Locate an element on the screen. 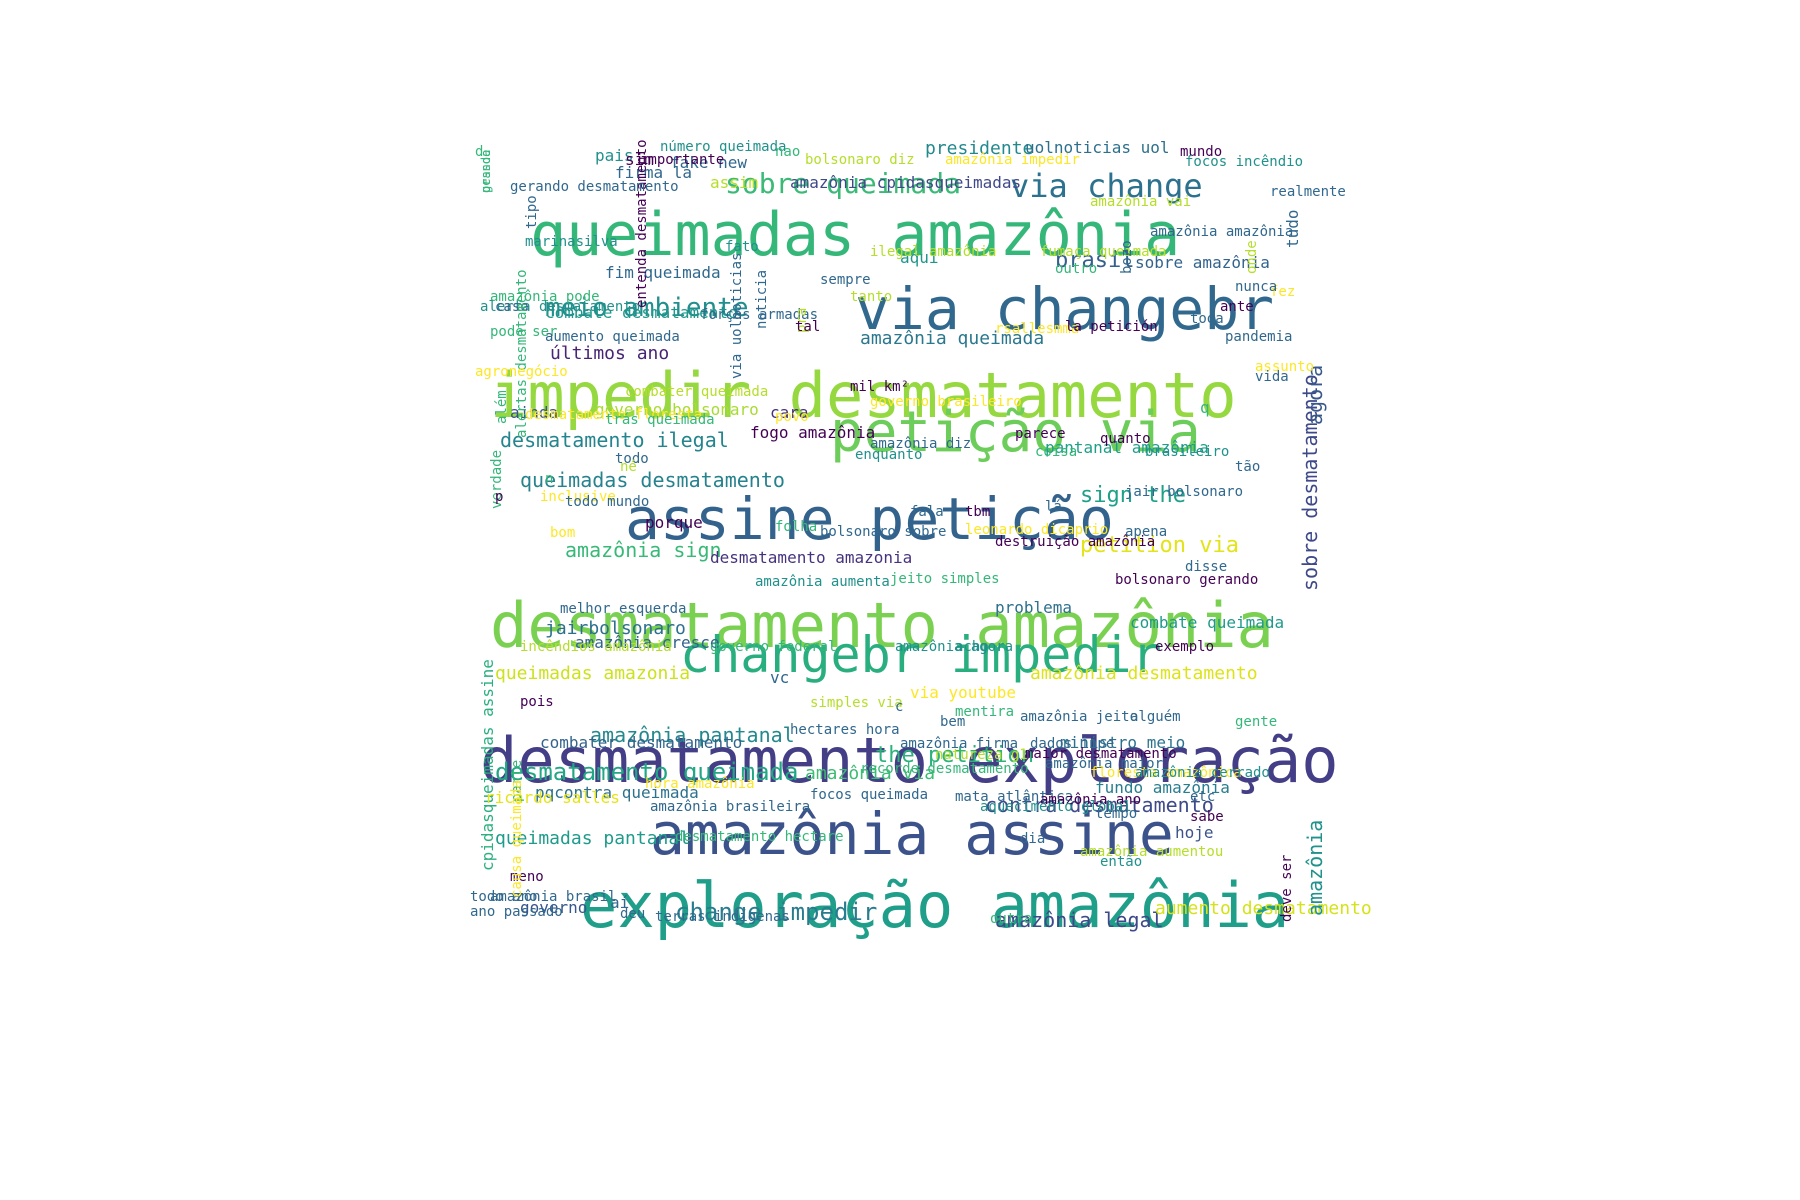  word: dados inpe is located at coordinates (1072, 744).